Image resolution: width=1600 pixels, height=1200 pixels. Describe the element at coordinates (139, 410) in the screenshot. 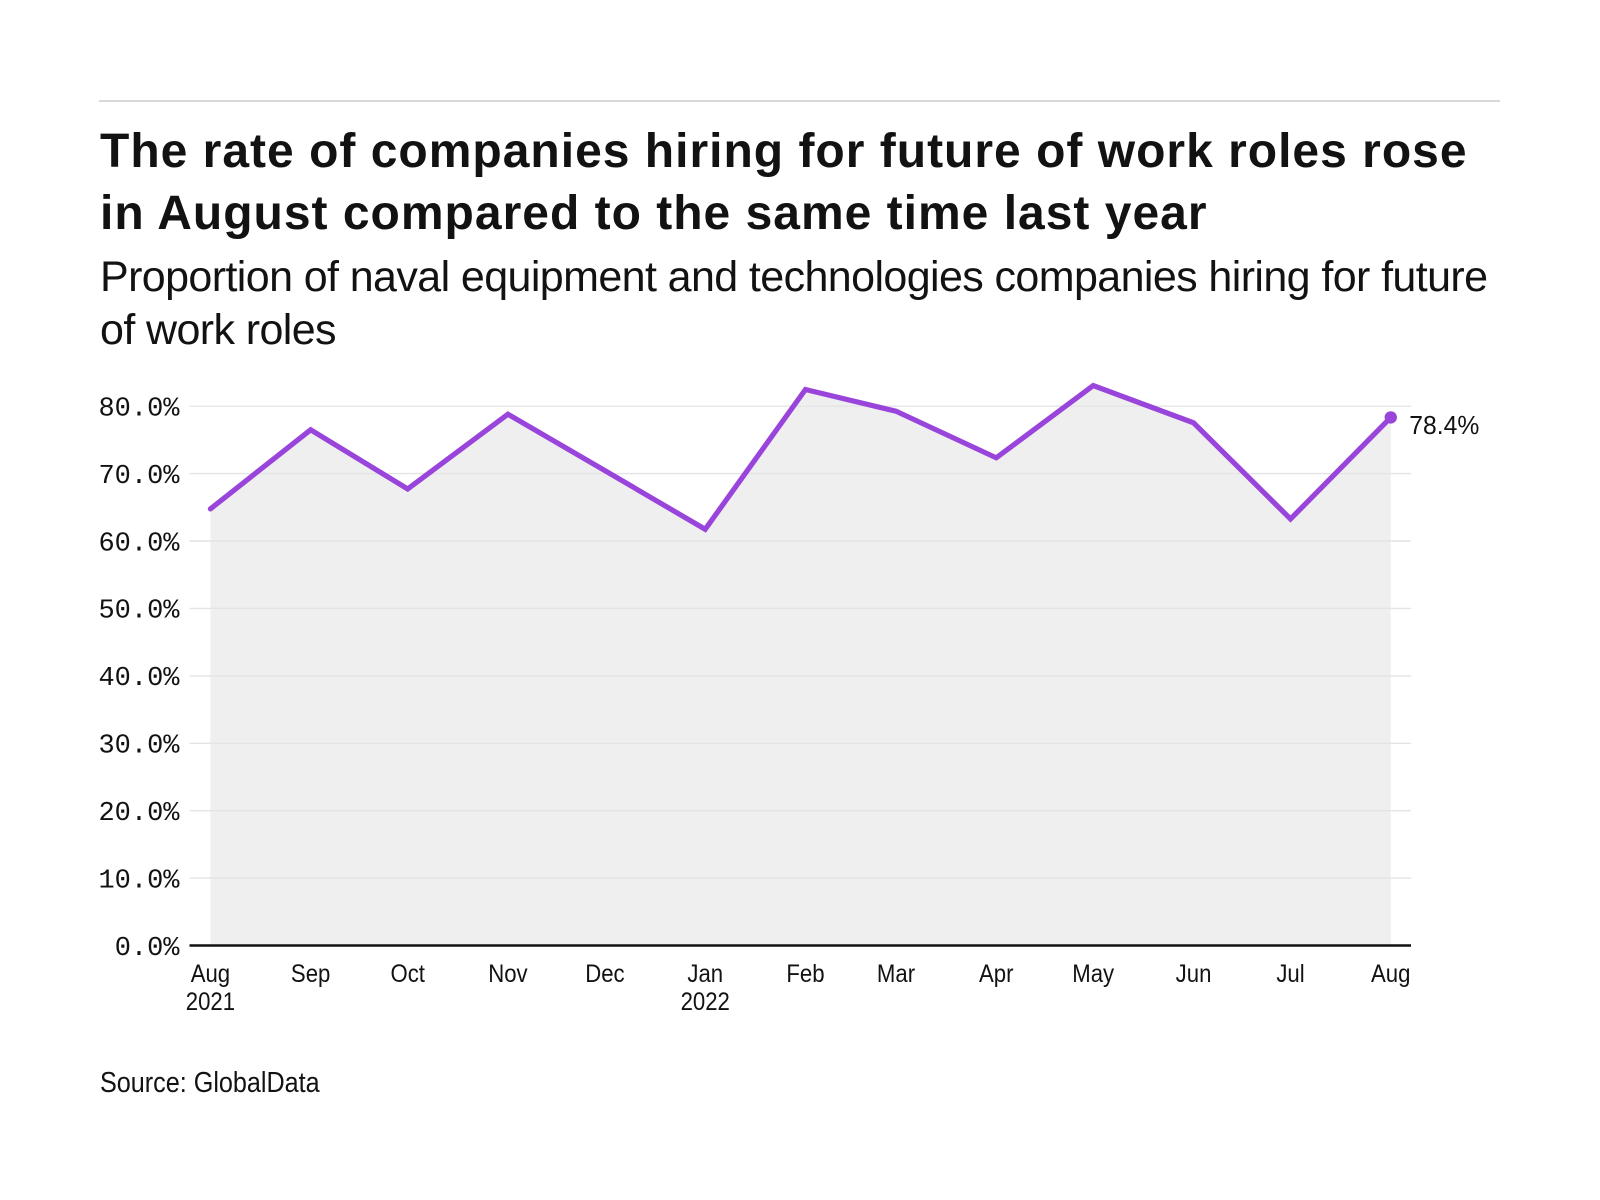

I see `svg-text: 80.0%` at that location.